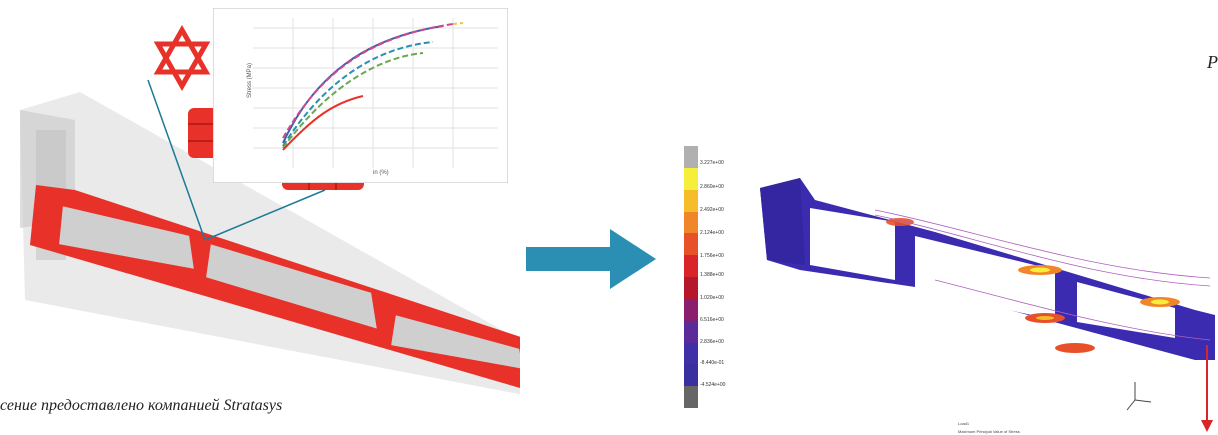 Image resolution: width=1218 pixels, height=435 pixels. What do you see at coordinates (712, 210) in the screenshot?
I see `legend-label: 2.492e+00` at bounding box center [712, 210].